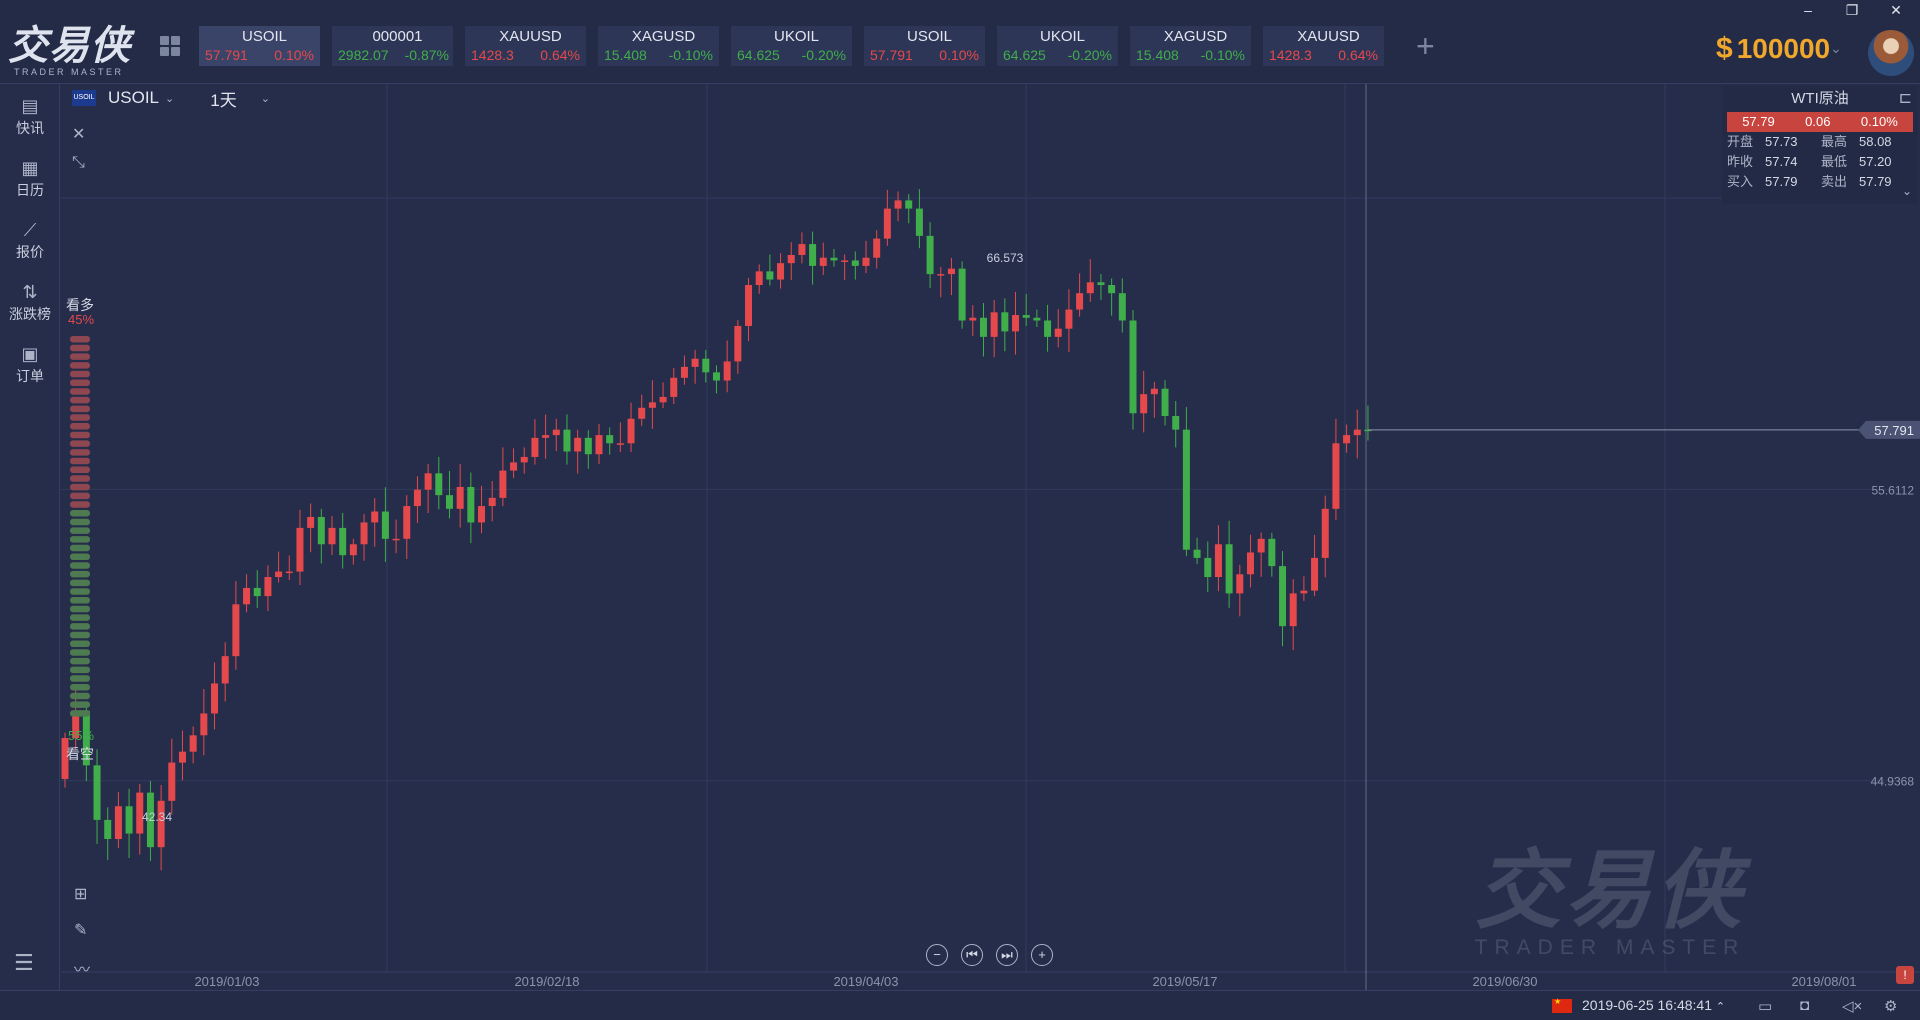 This screenshot has height=1020, width=1920. What do you see at coordinates (1852, 10) in the screenshot?
I see `restore-button: ❐` at bounding box center [1852, 10].